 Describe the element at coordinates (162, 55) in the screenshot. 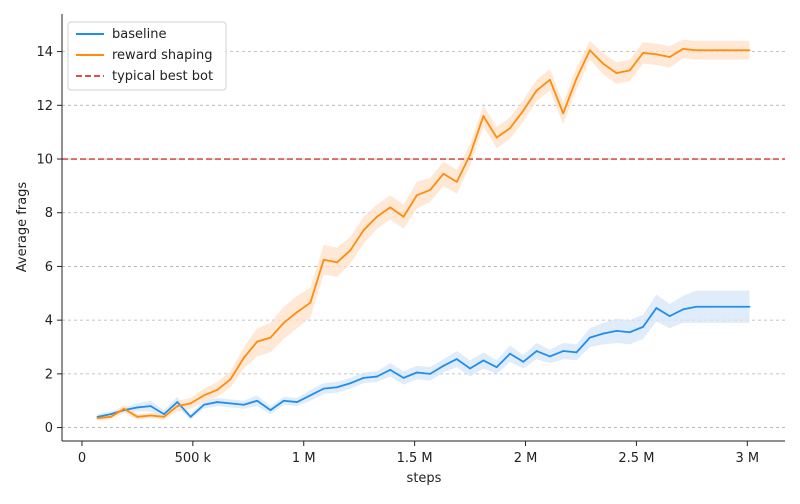

I see `legend-label-reward-shaping: reward shaping` at that location.